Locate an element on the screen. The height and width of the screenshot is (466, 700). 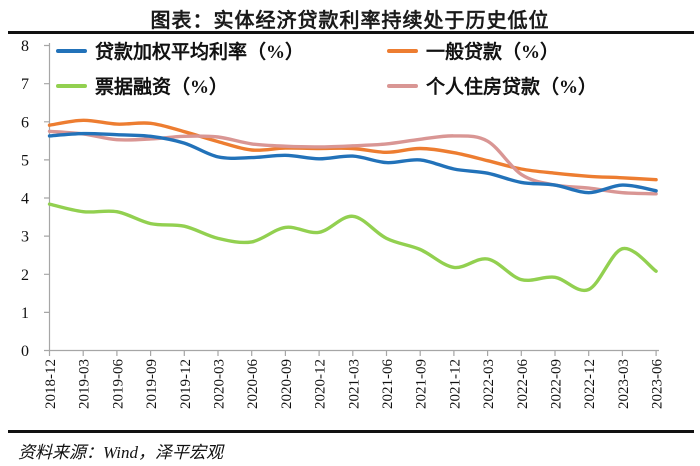
page-title: 图表：实体经济贷款利率持续处于历史低位 is located at coordinates (350, 21).